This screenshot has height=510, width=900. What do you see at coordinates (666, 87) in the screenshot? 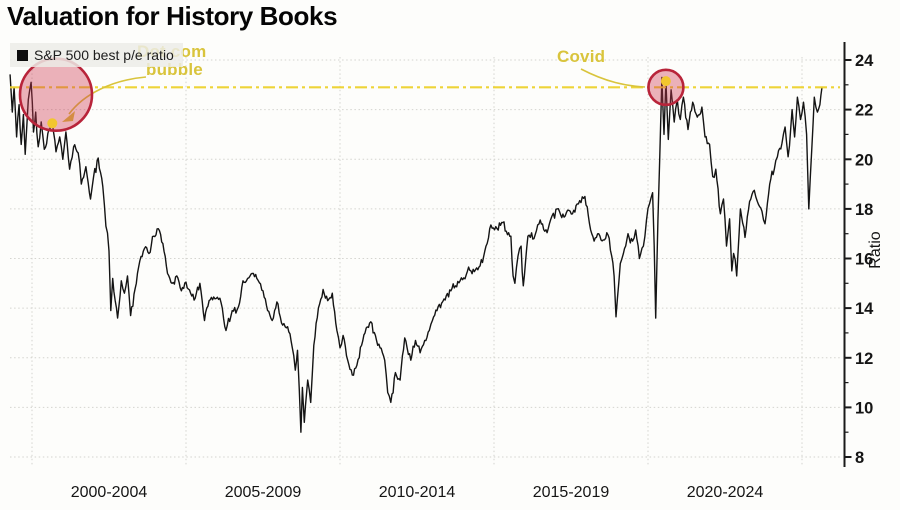
I see `highlight-circle-covid` at bounding box center [666, 87].